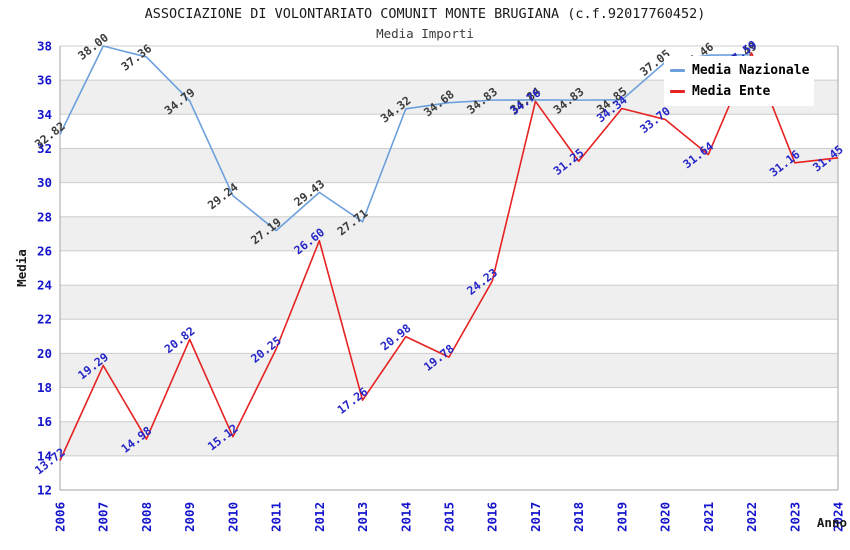  I want to click on chart-subtitle: Media Importi, so click(425, 33).